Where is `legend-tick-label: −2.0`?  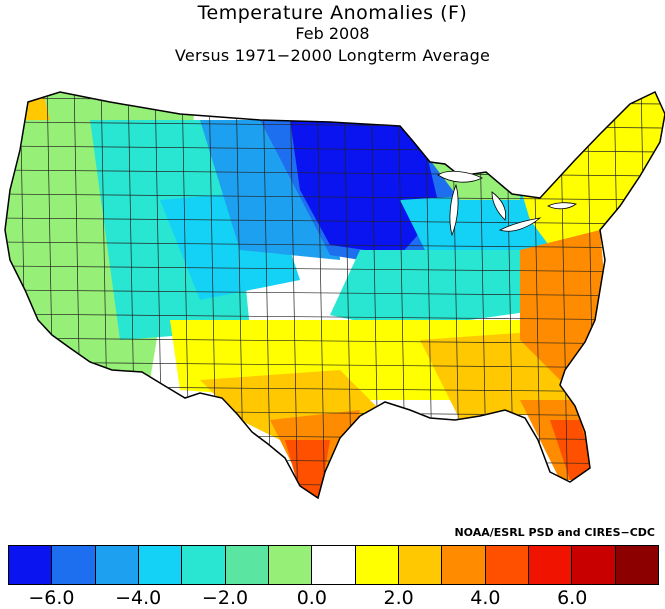
legend-tick-label: −2.0 is located at coordinates (225, 598).